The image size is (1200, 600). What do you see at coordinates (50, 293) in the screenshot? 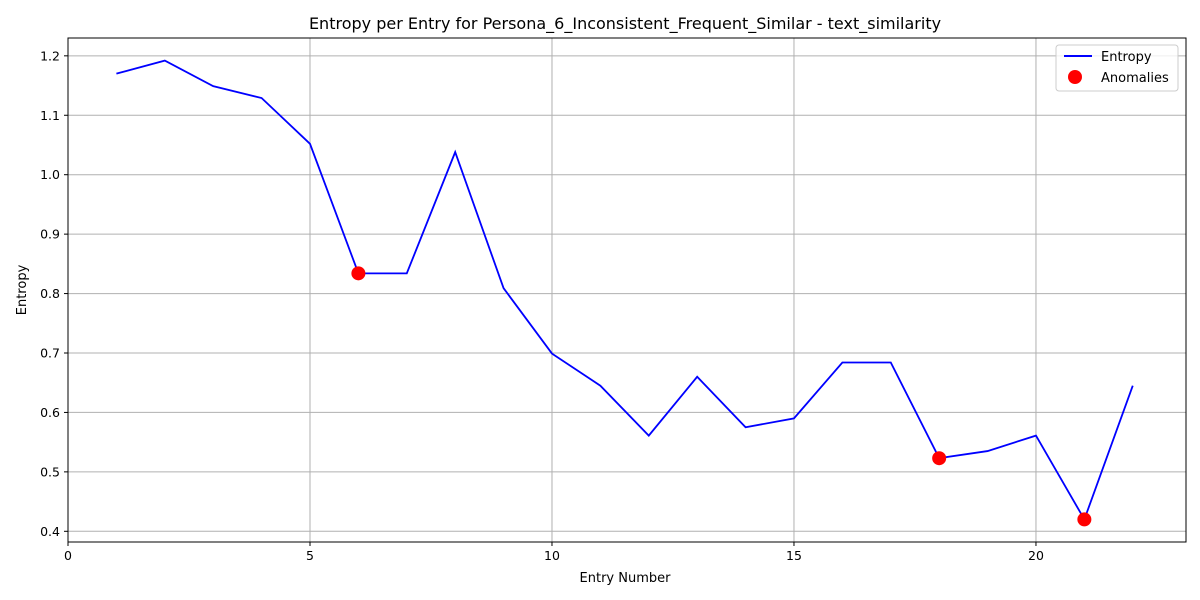
I see `y-tick-label: 0.8` at bounding box center [50, 293].